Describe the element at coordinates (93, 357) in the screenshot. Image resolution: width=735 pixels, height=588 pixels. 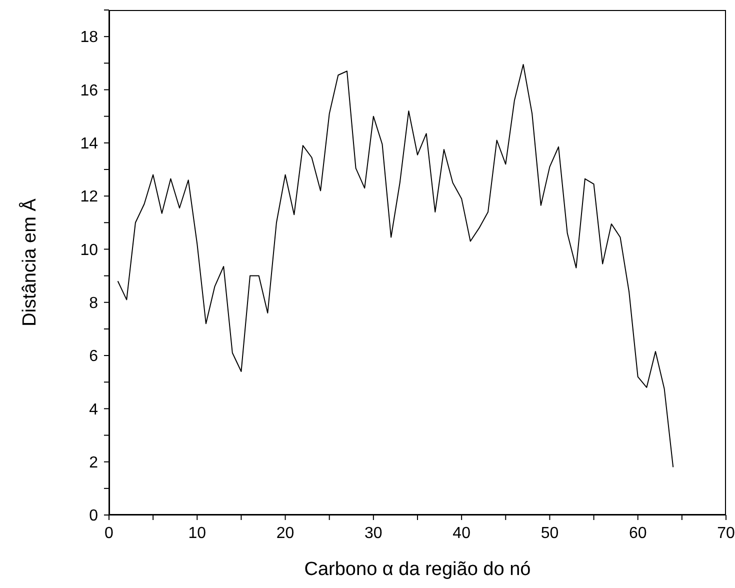
I see `y-tick-label: 6` at that location.